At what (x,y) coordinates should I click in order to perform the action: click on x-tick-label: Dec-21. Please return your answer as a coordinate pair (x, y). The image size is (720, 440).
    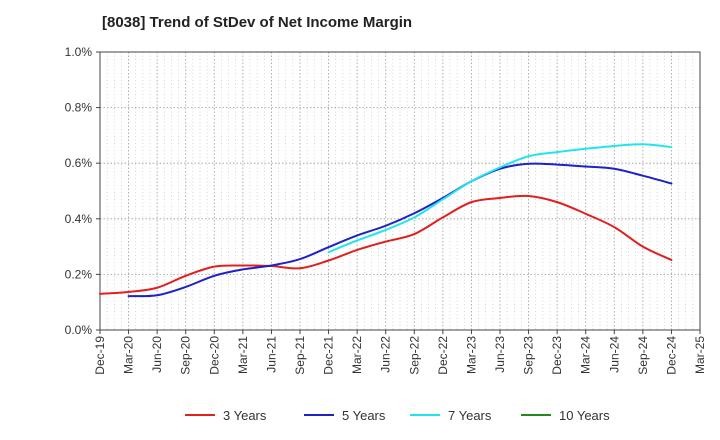
    Looking at the image, I should click on (329, 355).